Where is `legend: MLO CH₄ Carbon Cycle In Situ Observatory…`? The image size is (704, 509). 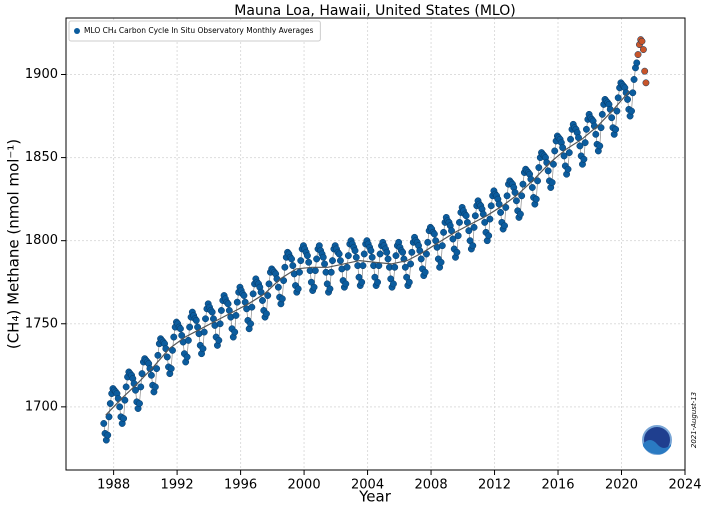
legend: MLO CH₄ Carbon Cycle In Situ Observatory… is located at coordinates (194, 31).